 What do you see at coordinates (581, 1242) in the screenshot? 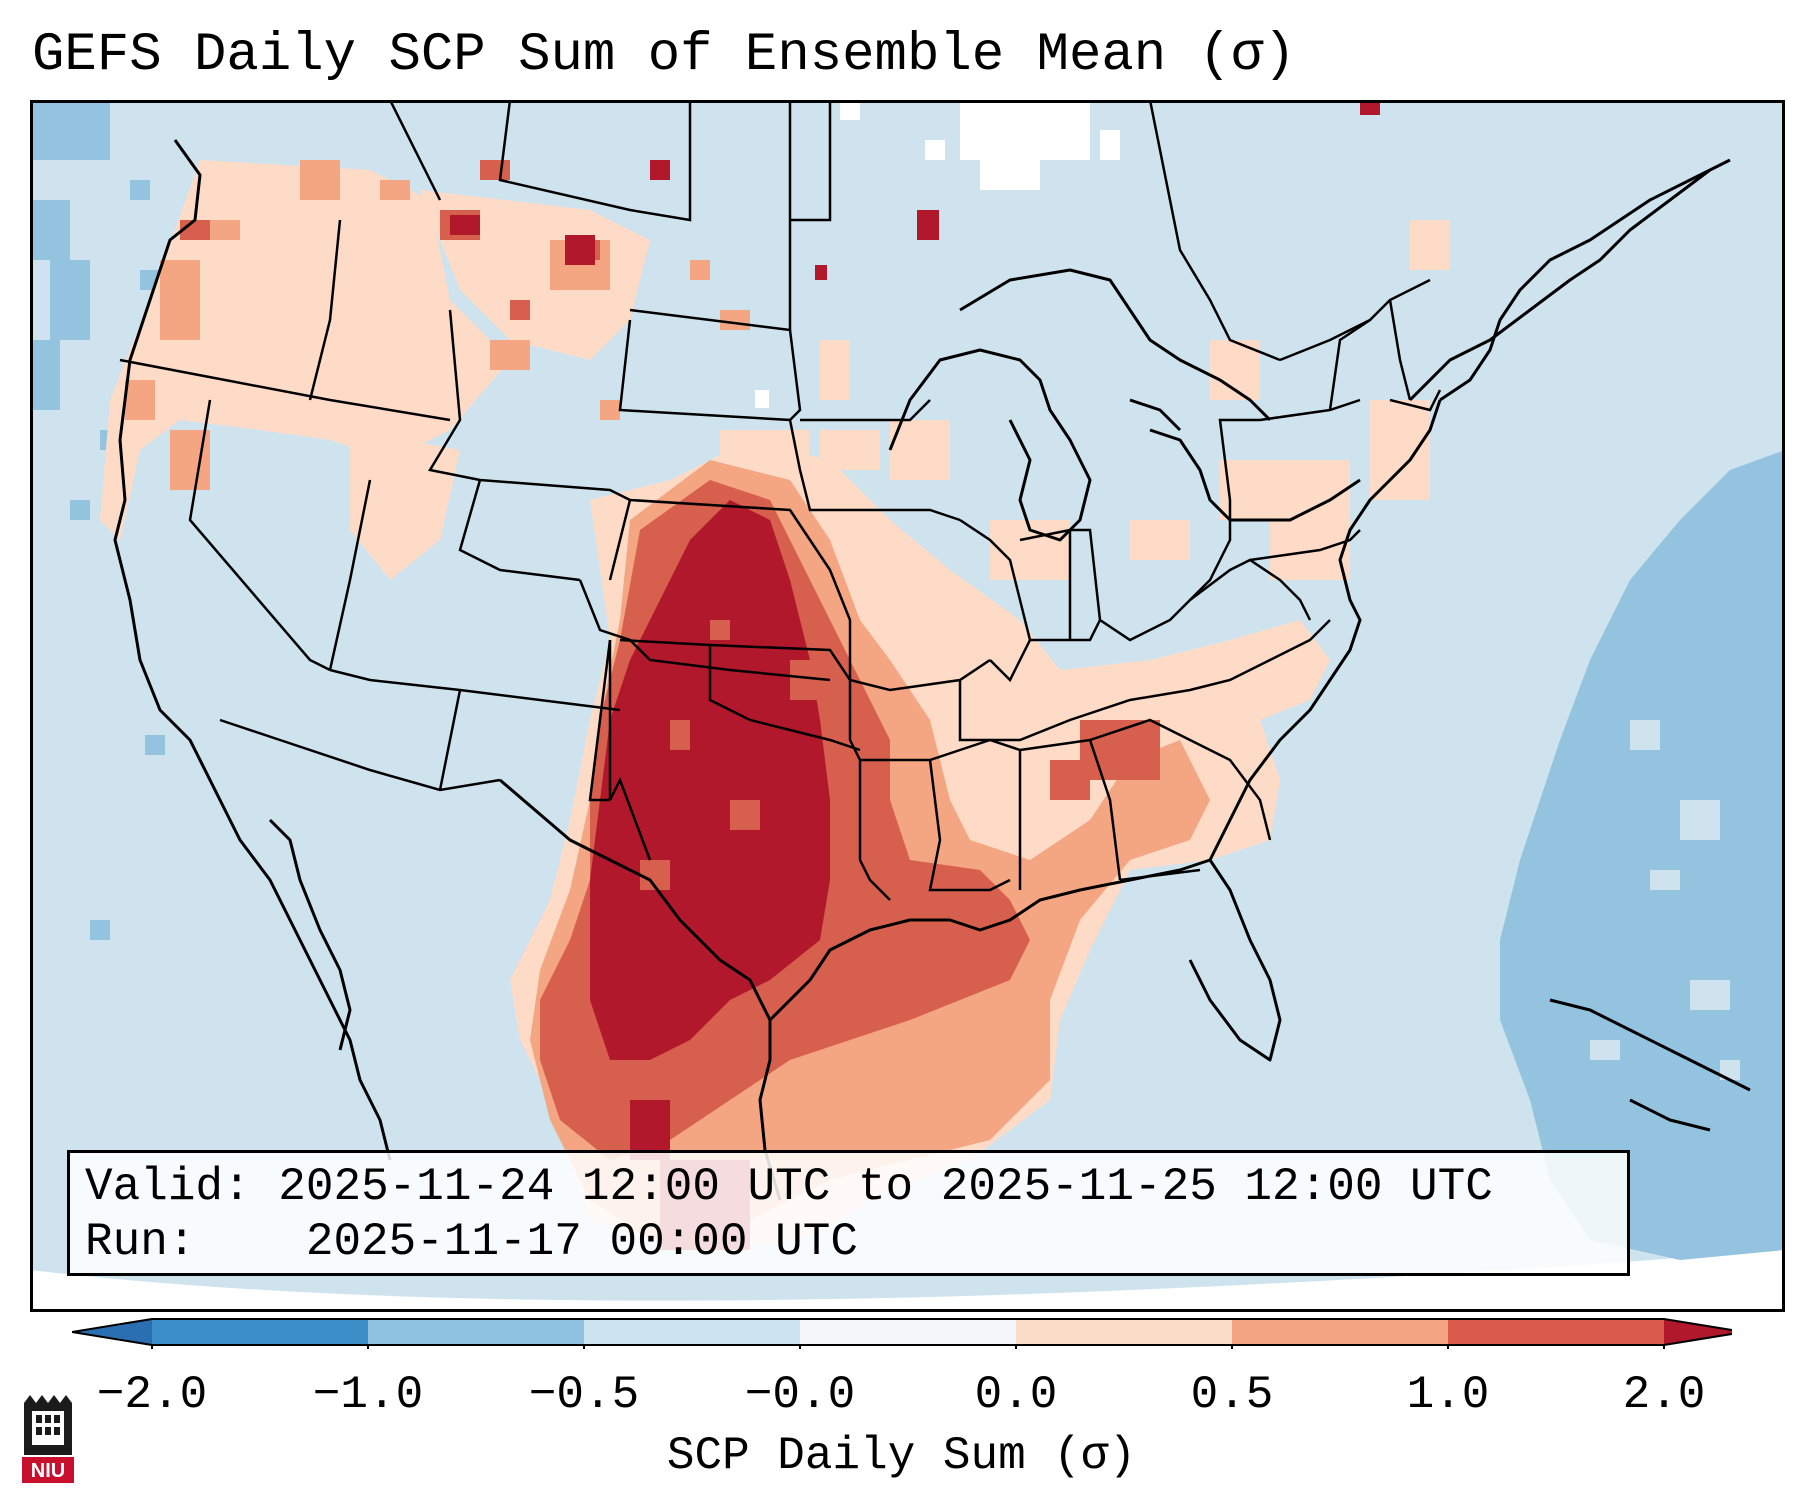
I see `run-time: 2025-11-17 00:00 UTC` at bounding box center [581, 1242].